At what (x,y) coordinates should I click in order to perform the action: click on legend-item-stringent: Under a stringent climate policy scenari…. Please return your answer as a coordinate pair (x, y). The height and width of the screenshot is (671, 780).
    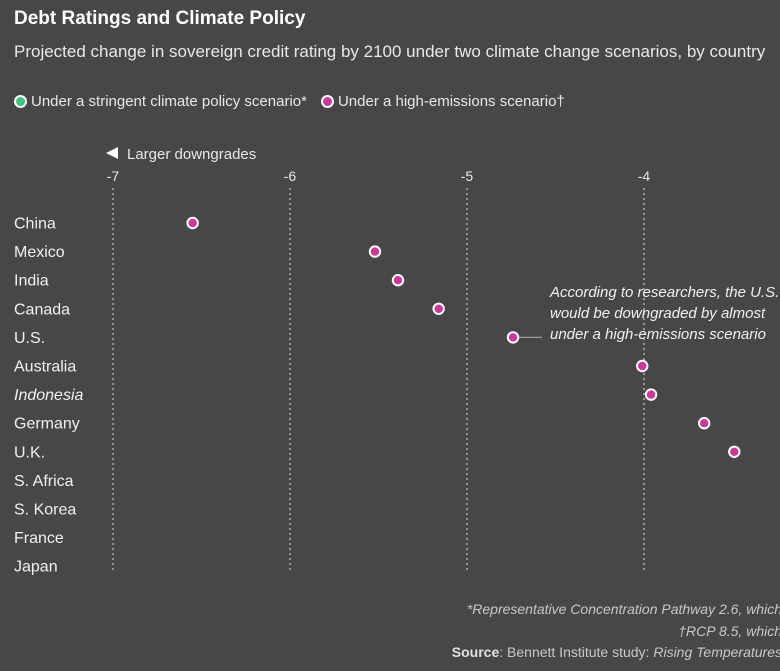
    Looking at the image, I should click on (160, 101).